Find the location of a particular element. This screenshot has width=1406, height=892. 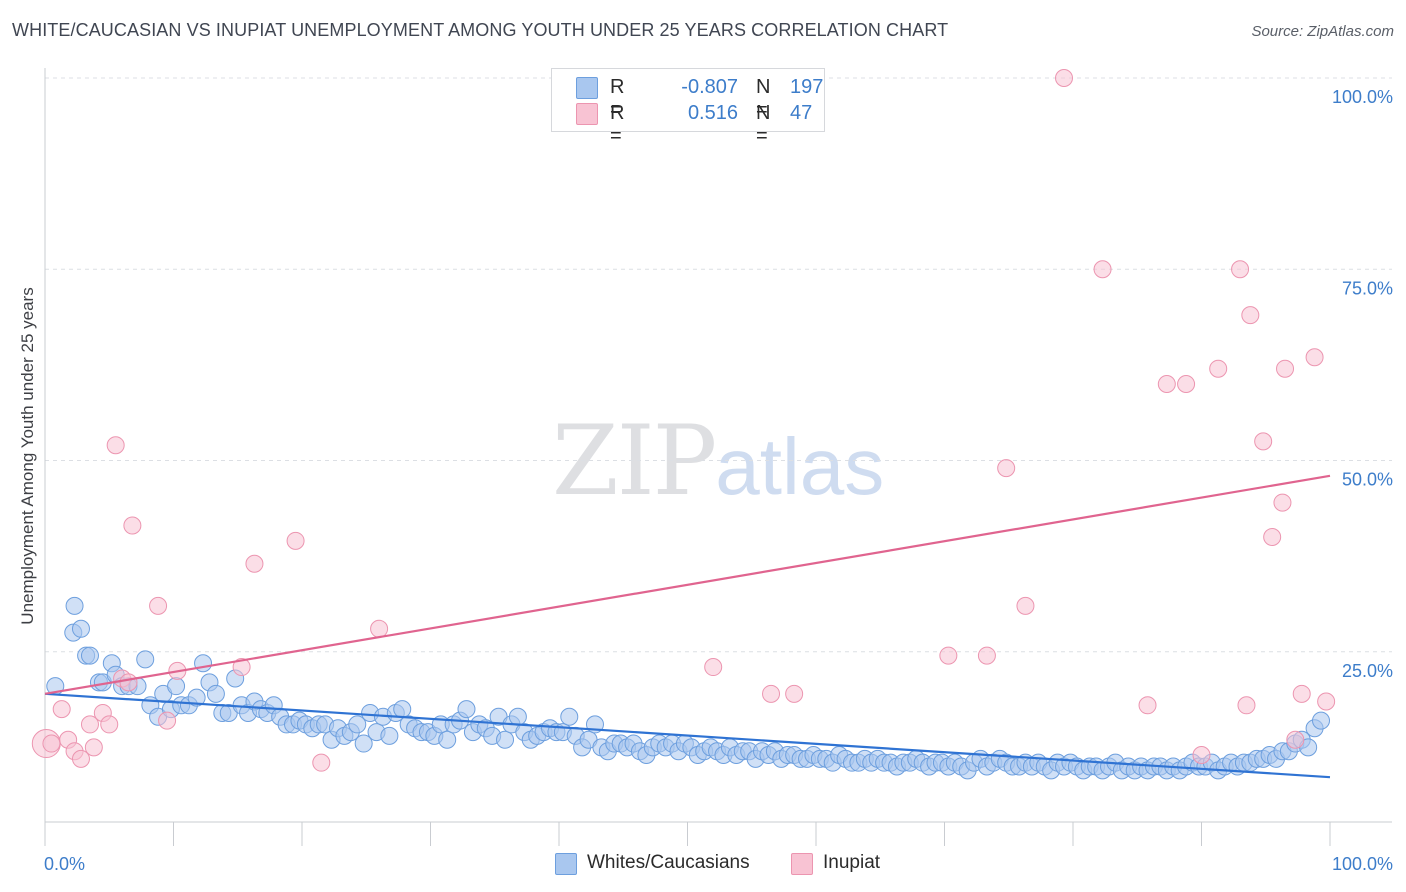

r-value: -0.807 is located at coordinates (709, 87).